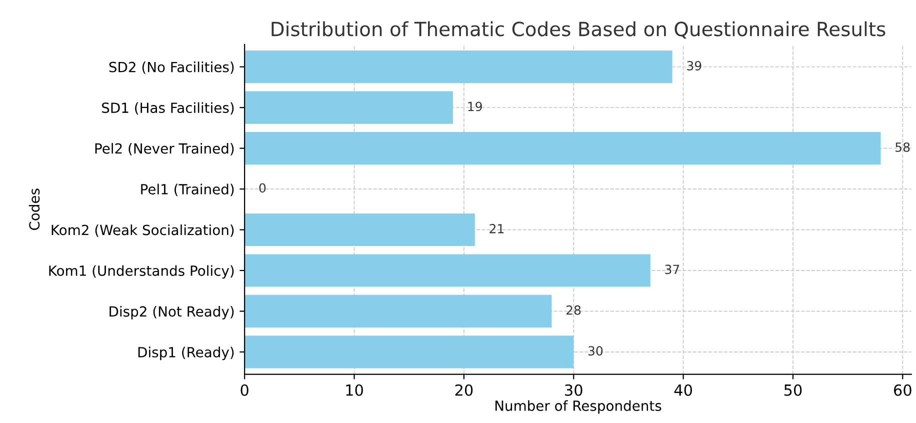  Describe the element at coordinates (793, 390) in the screenshot. I see `x-tick-label: 50` at that location.